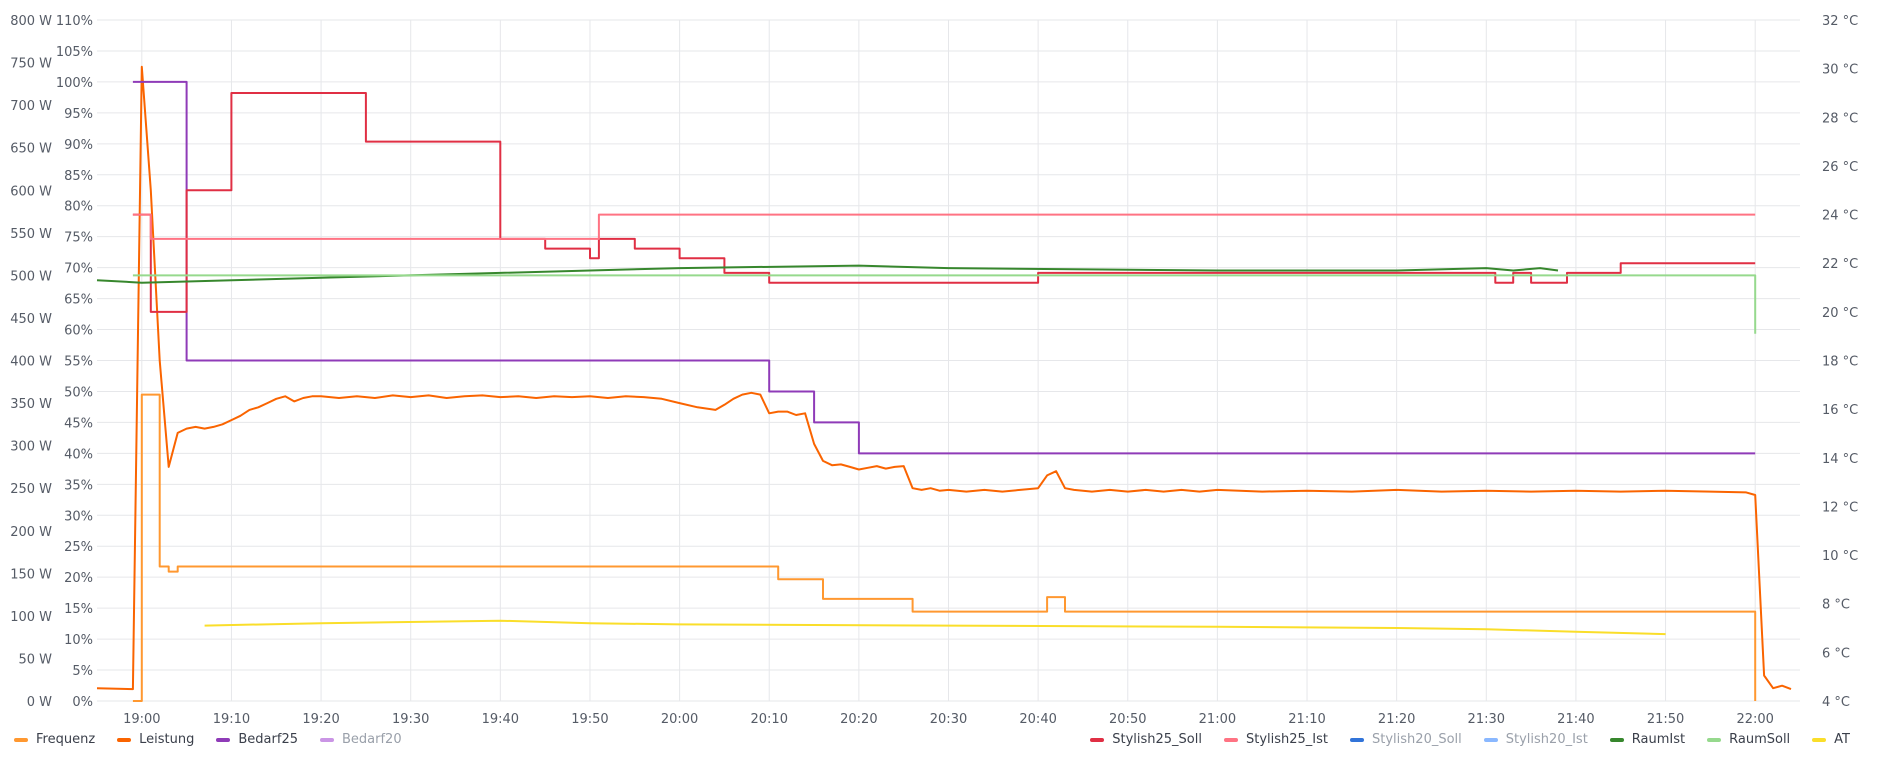  Describe the element at coordinates (827, 274) in the screenshot. I see `series-line-raumist` at that location.